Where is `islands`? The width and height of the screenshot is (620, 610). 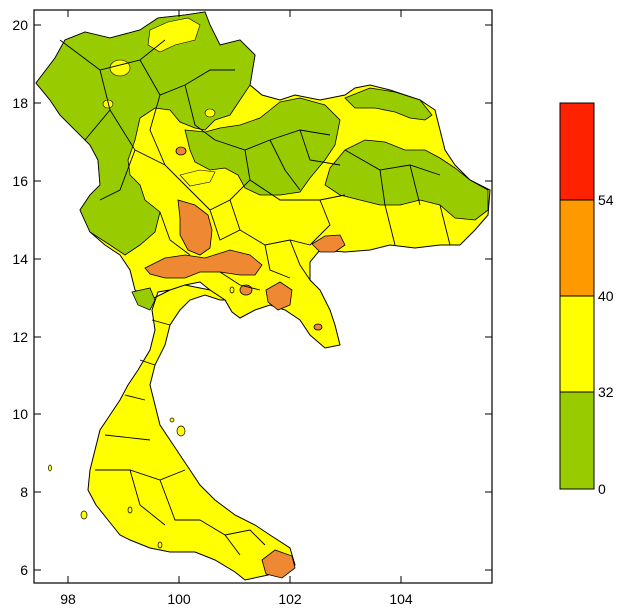
islands is located at coordinates (141, 417).